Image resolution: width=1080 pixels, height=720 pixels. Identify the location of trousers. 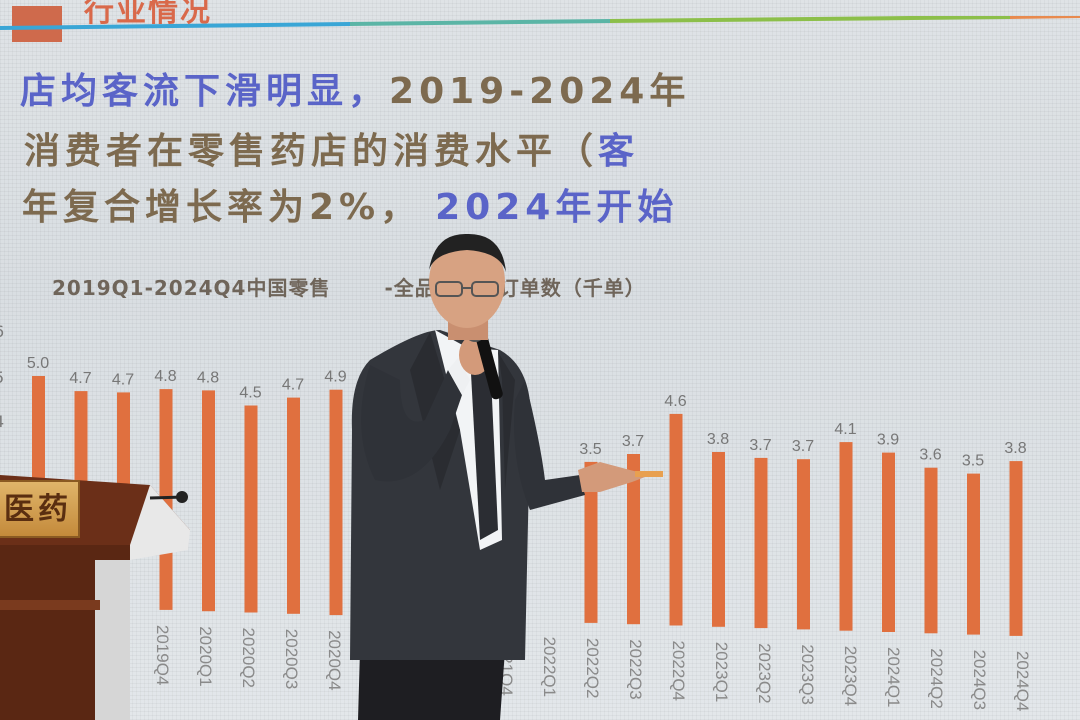
(431, 685).